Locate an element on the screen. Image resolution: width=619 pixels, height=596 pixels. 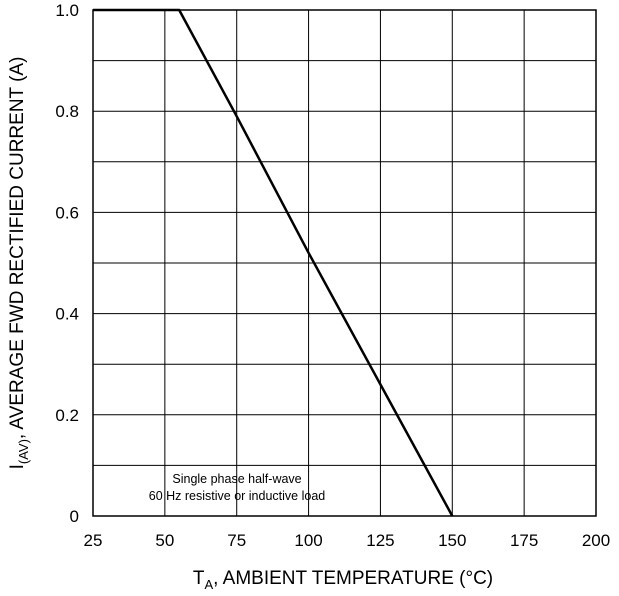
x-axis-title-rest: , AMBIENT TEMPERATURE (°C) is located at coordinates (353, 578).